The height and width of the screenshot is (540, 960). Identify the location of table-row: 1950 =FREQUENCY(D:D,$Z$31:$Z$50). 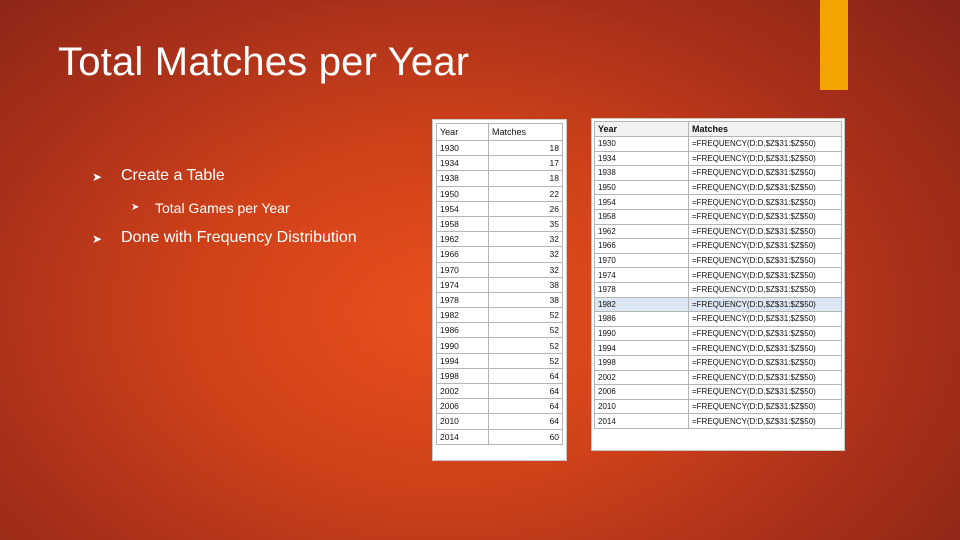
(718, 187).